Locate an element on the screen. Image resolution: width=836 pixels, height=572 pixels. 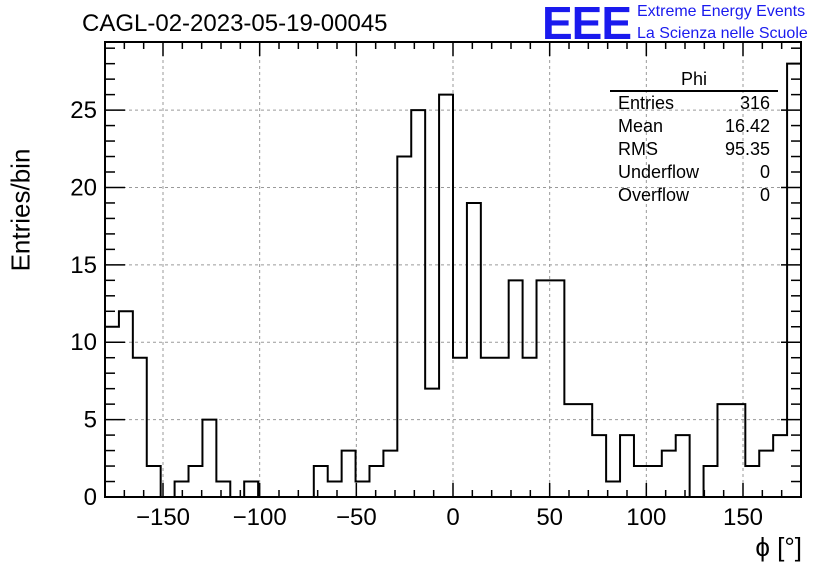
y-tick-label: 25 is located at coordinates (83, 110).